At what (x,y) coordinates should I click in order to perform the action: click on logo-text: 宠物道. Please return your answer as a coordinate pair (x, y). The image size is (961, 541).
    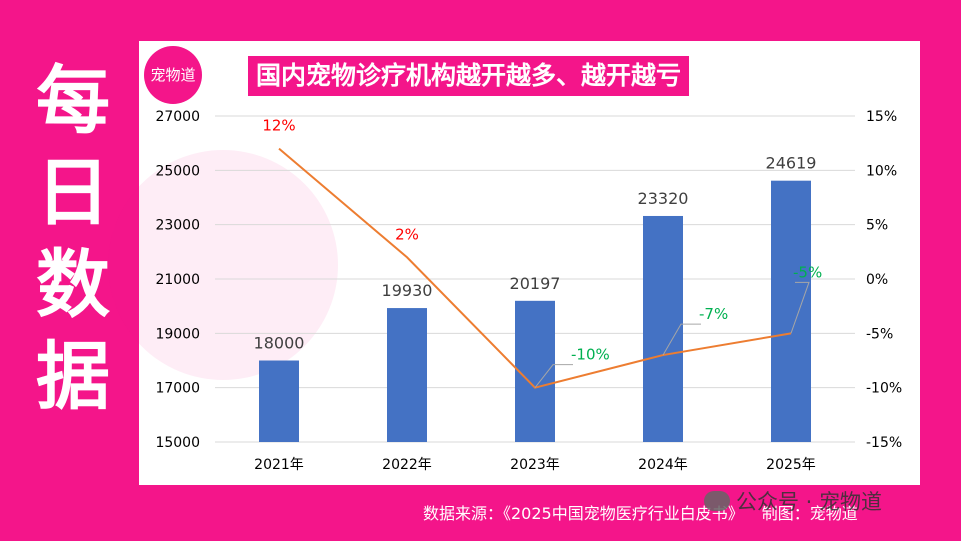
    Looking at the image, I should click on (173, 75).